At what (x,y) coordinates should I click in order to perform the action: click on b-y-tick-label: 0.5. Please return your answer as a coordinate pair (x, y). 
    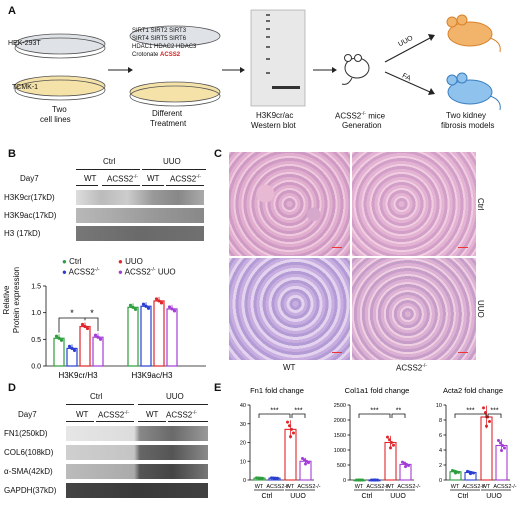
    Looking at the image, I should click on (36, 340).